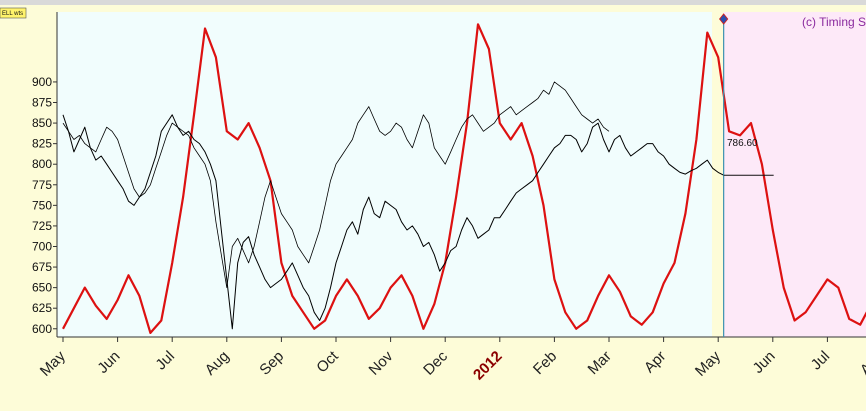 The image size is (866, 411). What do you see at coordinates (42, 267) in the screenshot?
I see `y-tick-label: 675` at bounding box center [42, 267].